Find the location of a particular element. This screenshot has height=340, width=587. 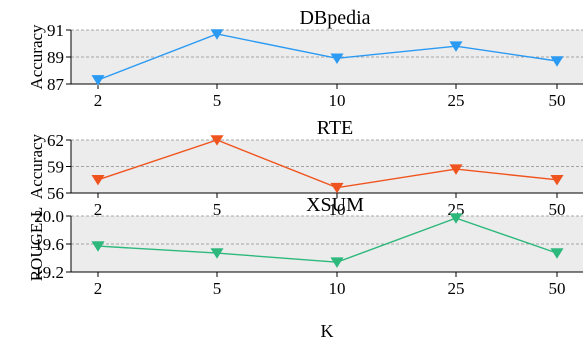

panel-title: RTE is located at coordinates (335, 128).